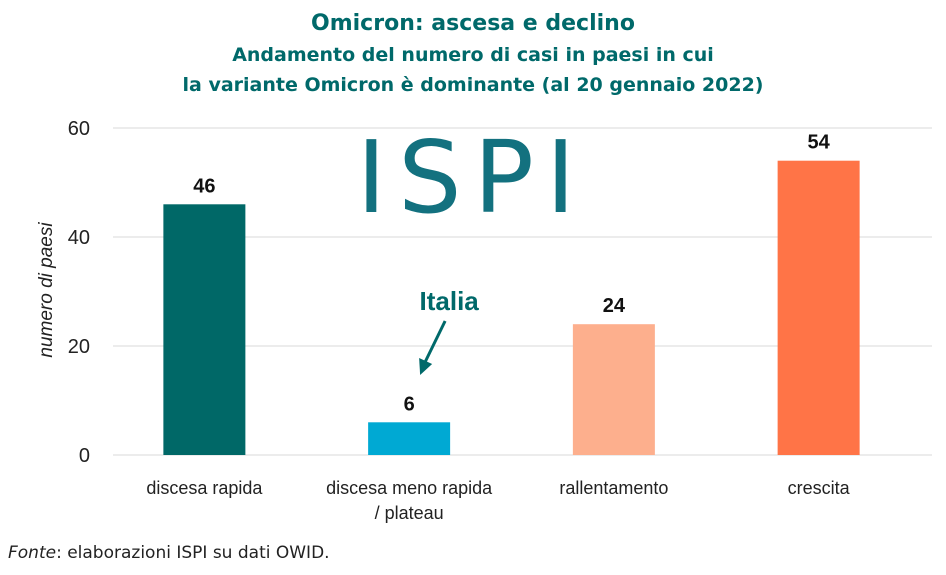  I want to click on y-tick-label: 40, so click(79, 238).